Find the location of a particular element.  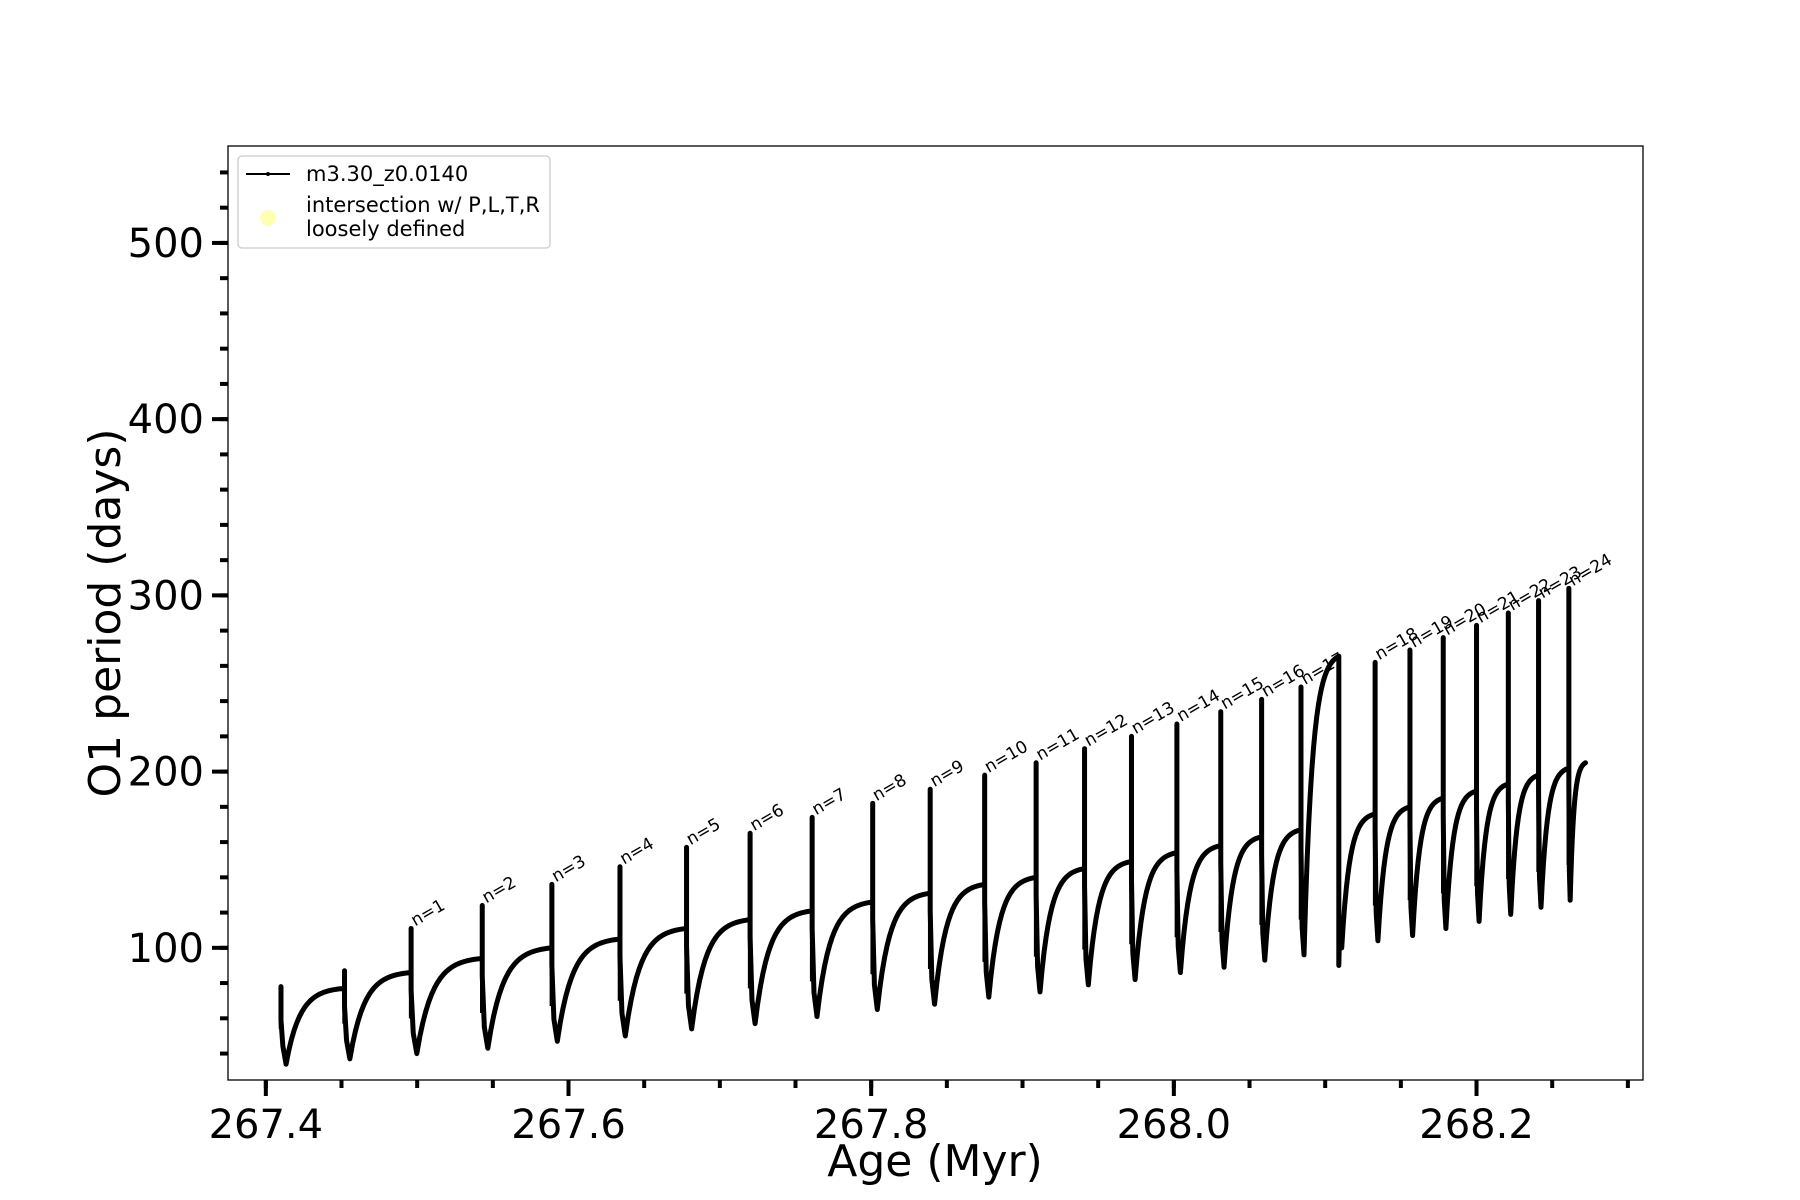

pulse-label: n=9 is located at coordinates (947, 773).